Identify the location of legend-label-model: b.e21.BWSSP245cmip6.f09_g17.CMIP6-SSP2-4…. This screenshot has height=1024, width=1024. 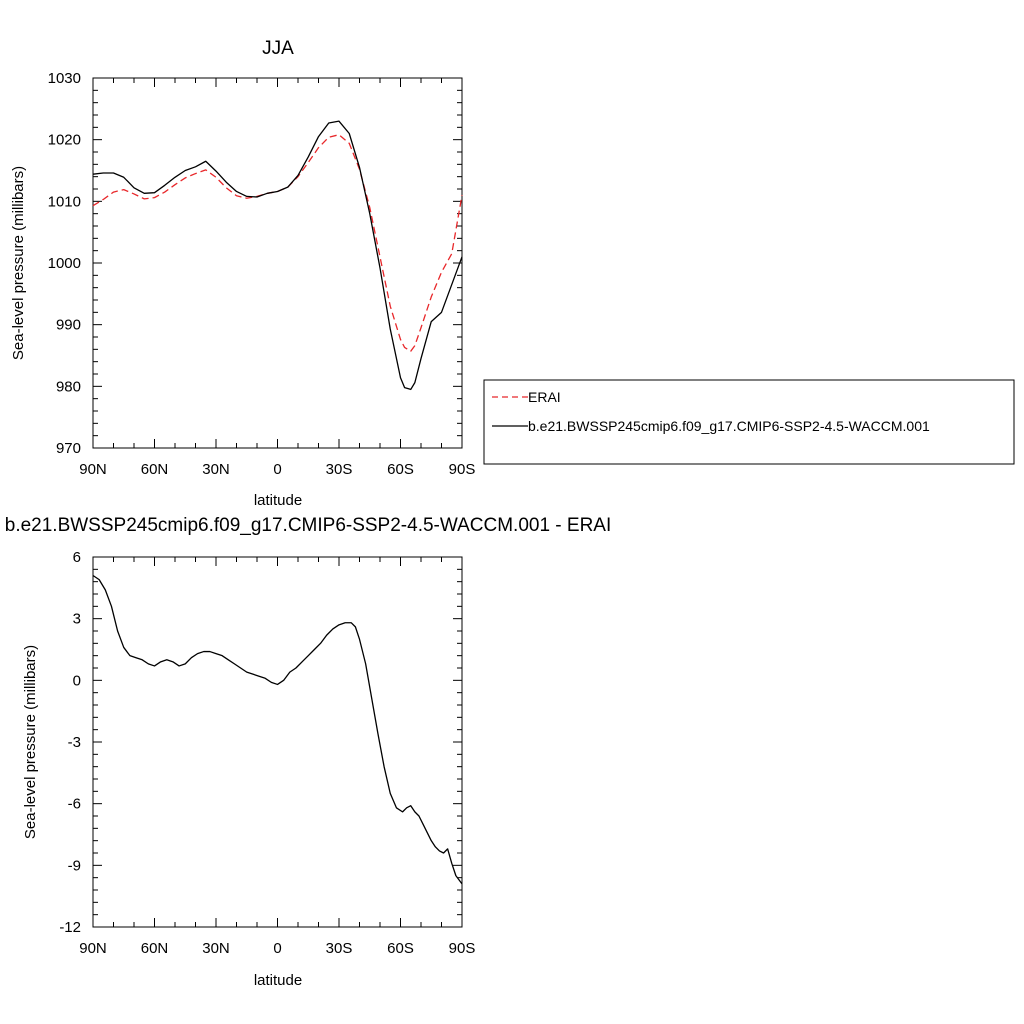
(729, 426).